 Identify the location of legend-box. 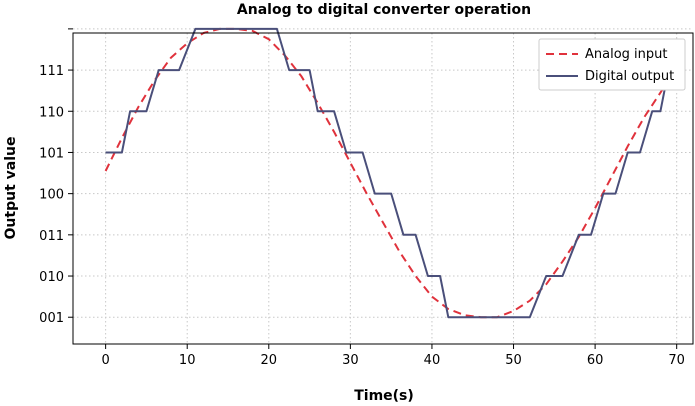
(612, 64).